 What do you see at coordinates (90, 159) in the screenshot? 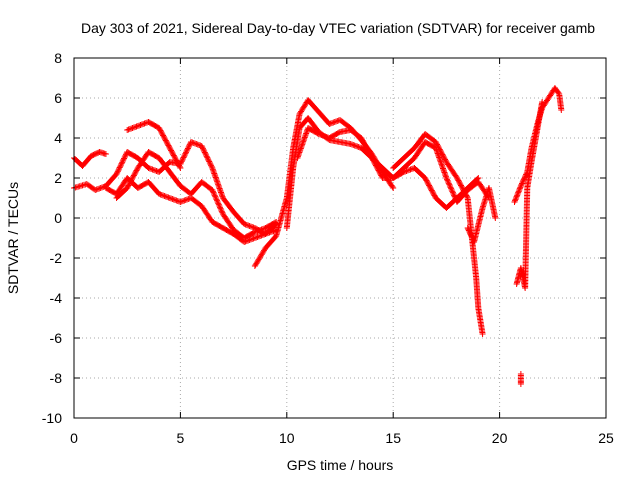
I see `data-series-arc-A` at bounding box center [90, 159].